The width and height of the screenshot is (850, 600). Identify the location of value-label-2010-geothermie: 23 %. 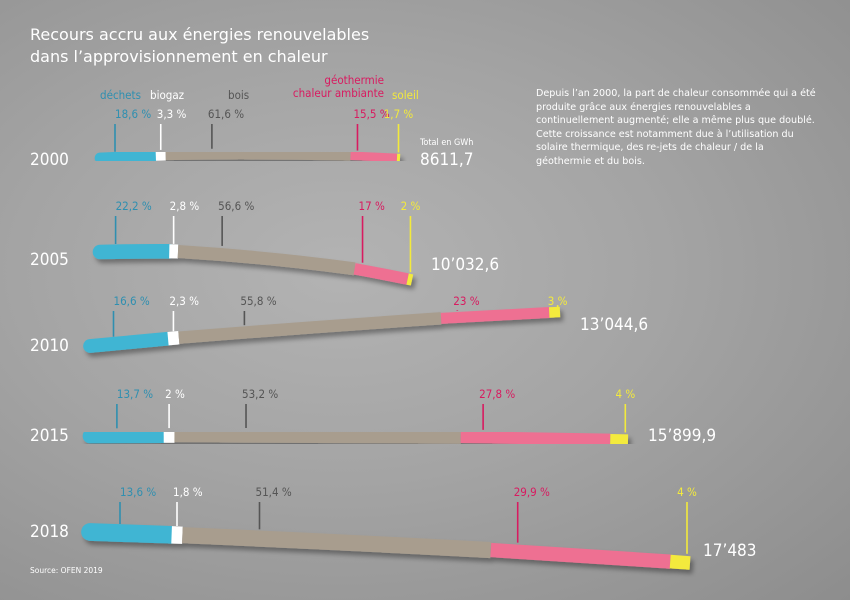
(466, 301).